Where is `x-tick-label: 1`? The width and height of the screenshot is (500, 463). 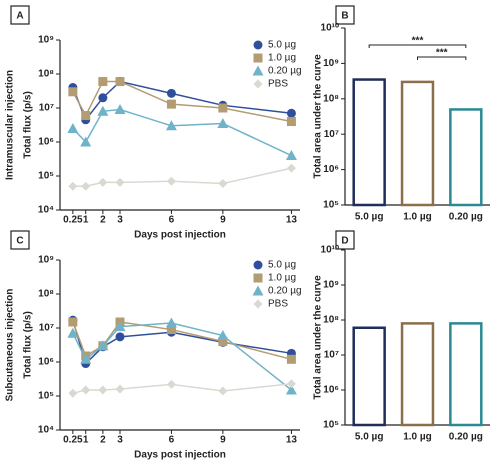
x-tick-label: 1 is located at coordinates (86, 440).